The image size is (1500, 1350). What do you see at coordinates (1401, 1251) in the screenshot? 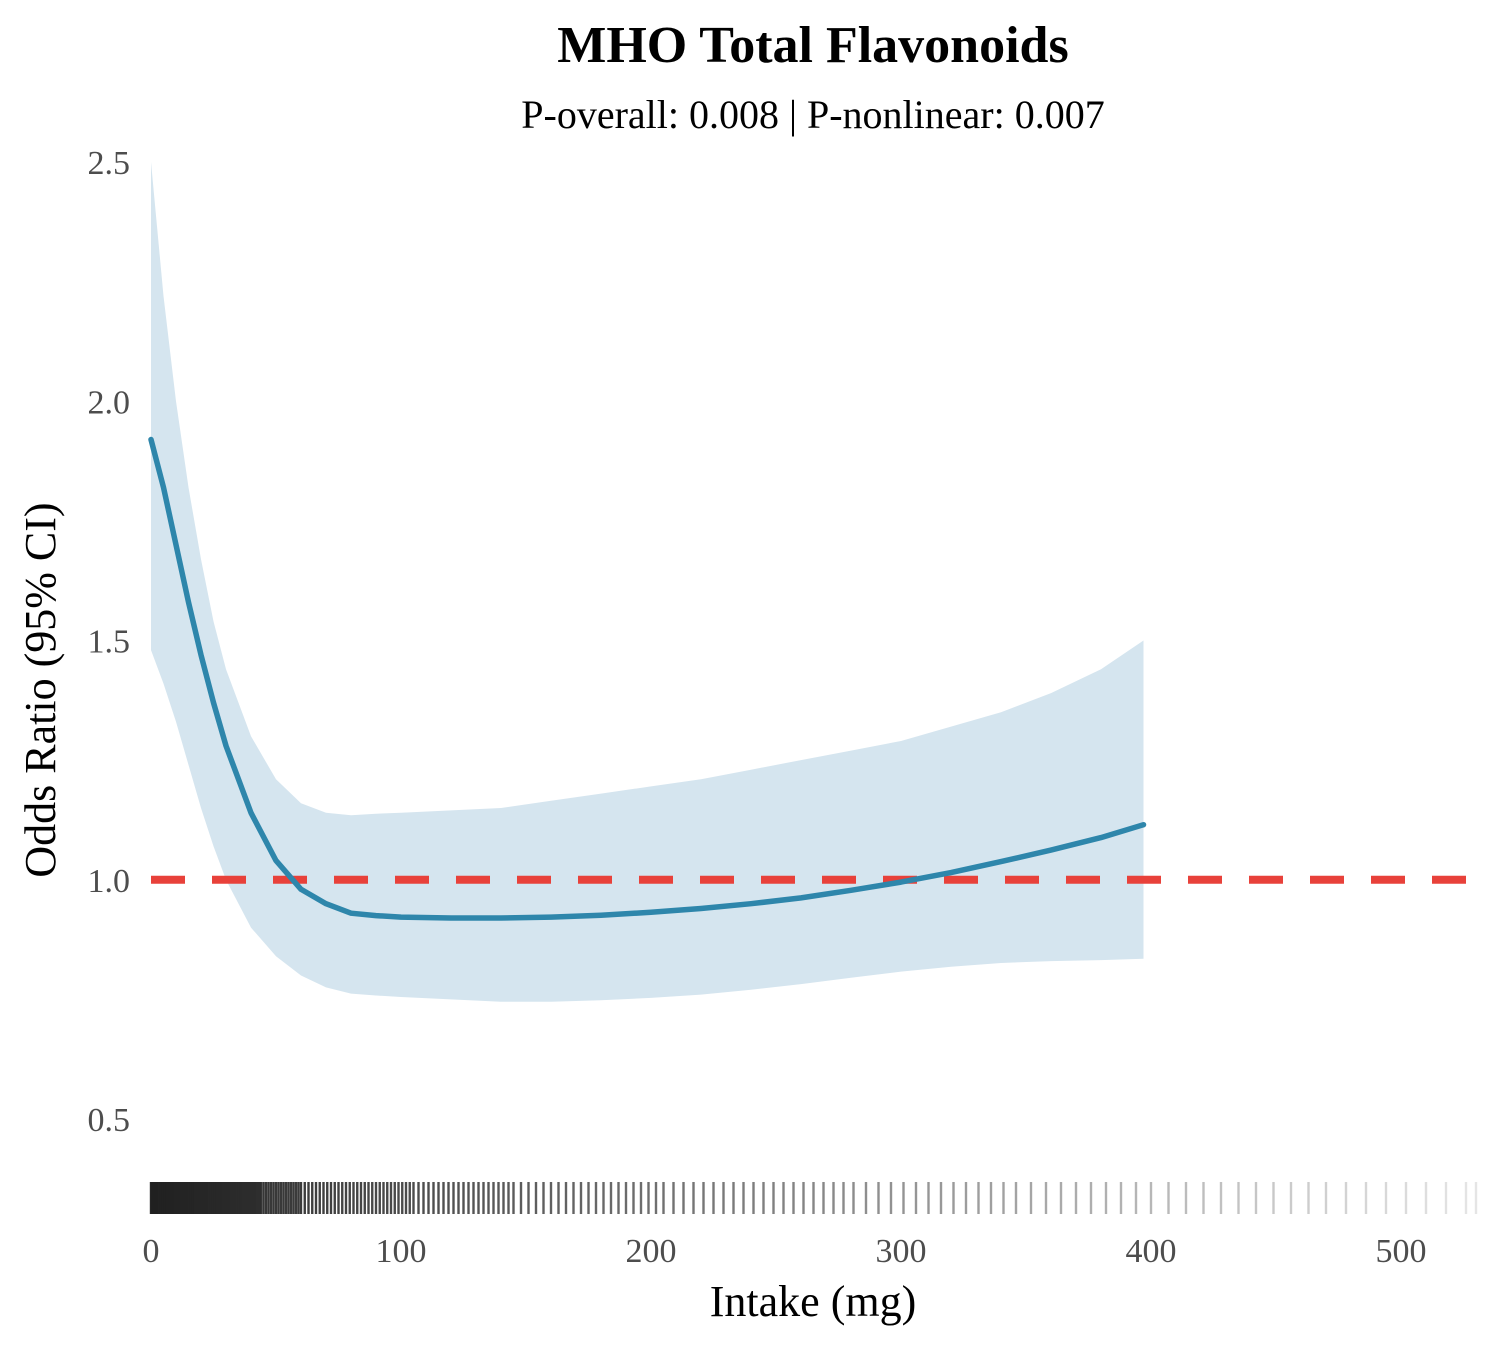
I see `x-tick-label: 500` at bounding box center [1401, 1251].